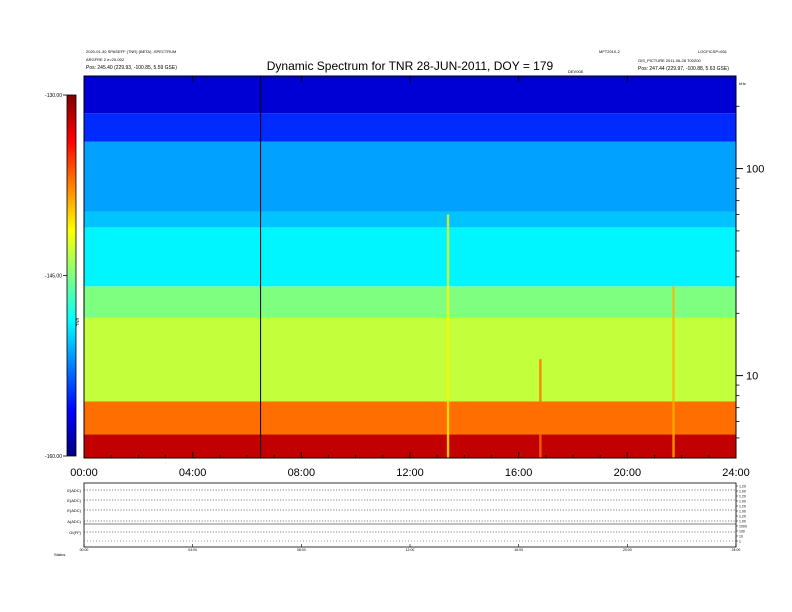  Describe the element at coordinates (740, 542) in the screenshot. I see `lower-right-tick-label: 1` at that location.